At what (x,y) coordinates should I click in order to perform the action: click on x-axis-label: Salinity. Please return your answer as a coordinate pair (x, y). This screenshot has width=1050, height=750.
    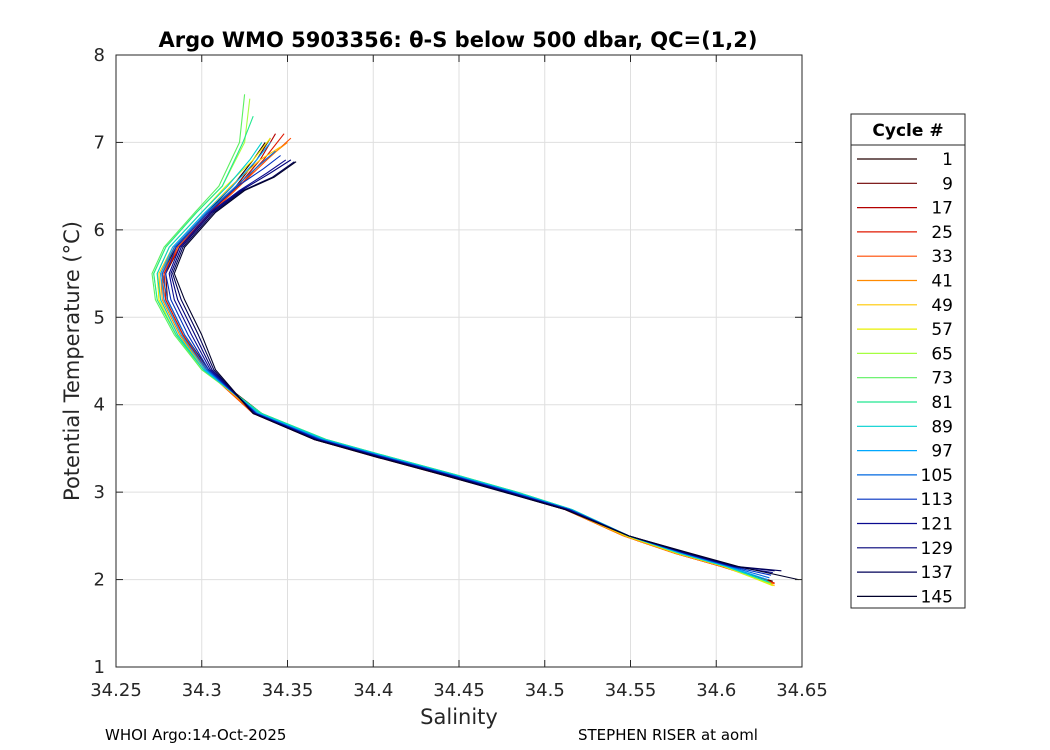
    Looking at the image, I should click on (459, 717).